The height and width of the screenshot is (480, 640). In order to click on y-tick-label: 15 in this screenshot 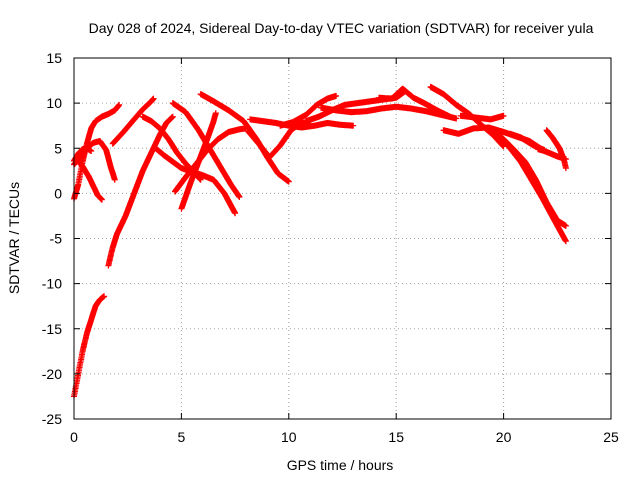, I will do `click(54, 58)`.